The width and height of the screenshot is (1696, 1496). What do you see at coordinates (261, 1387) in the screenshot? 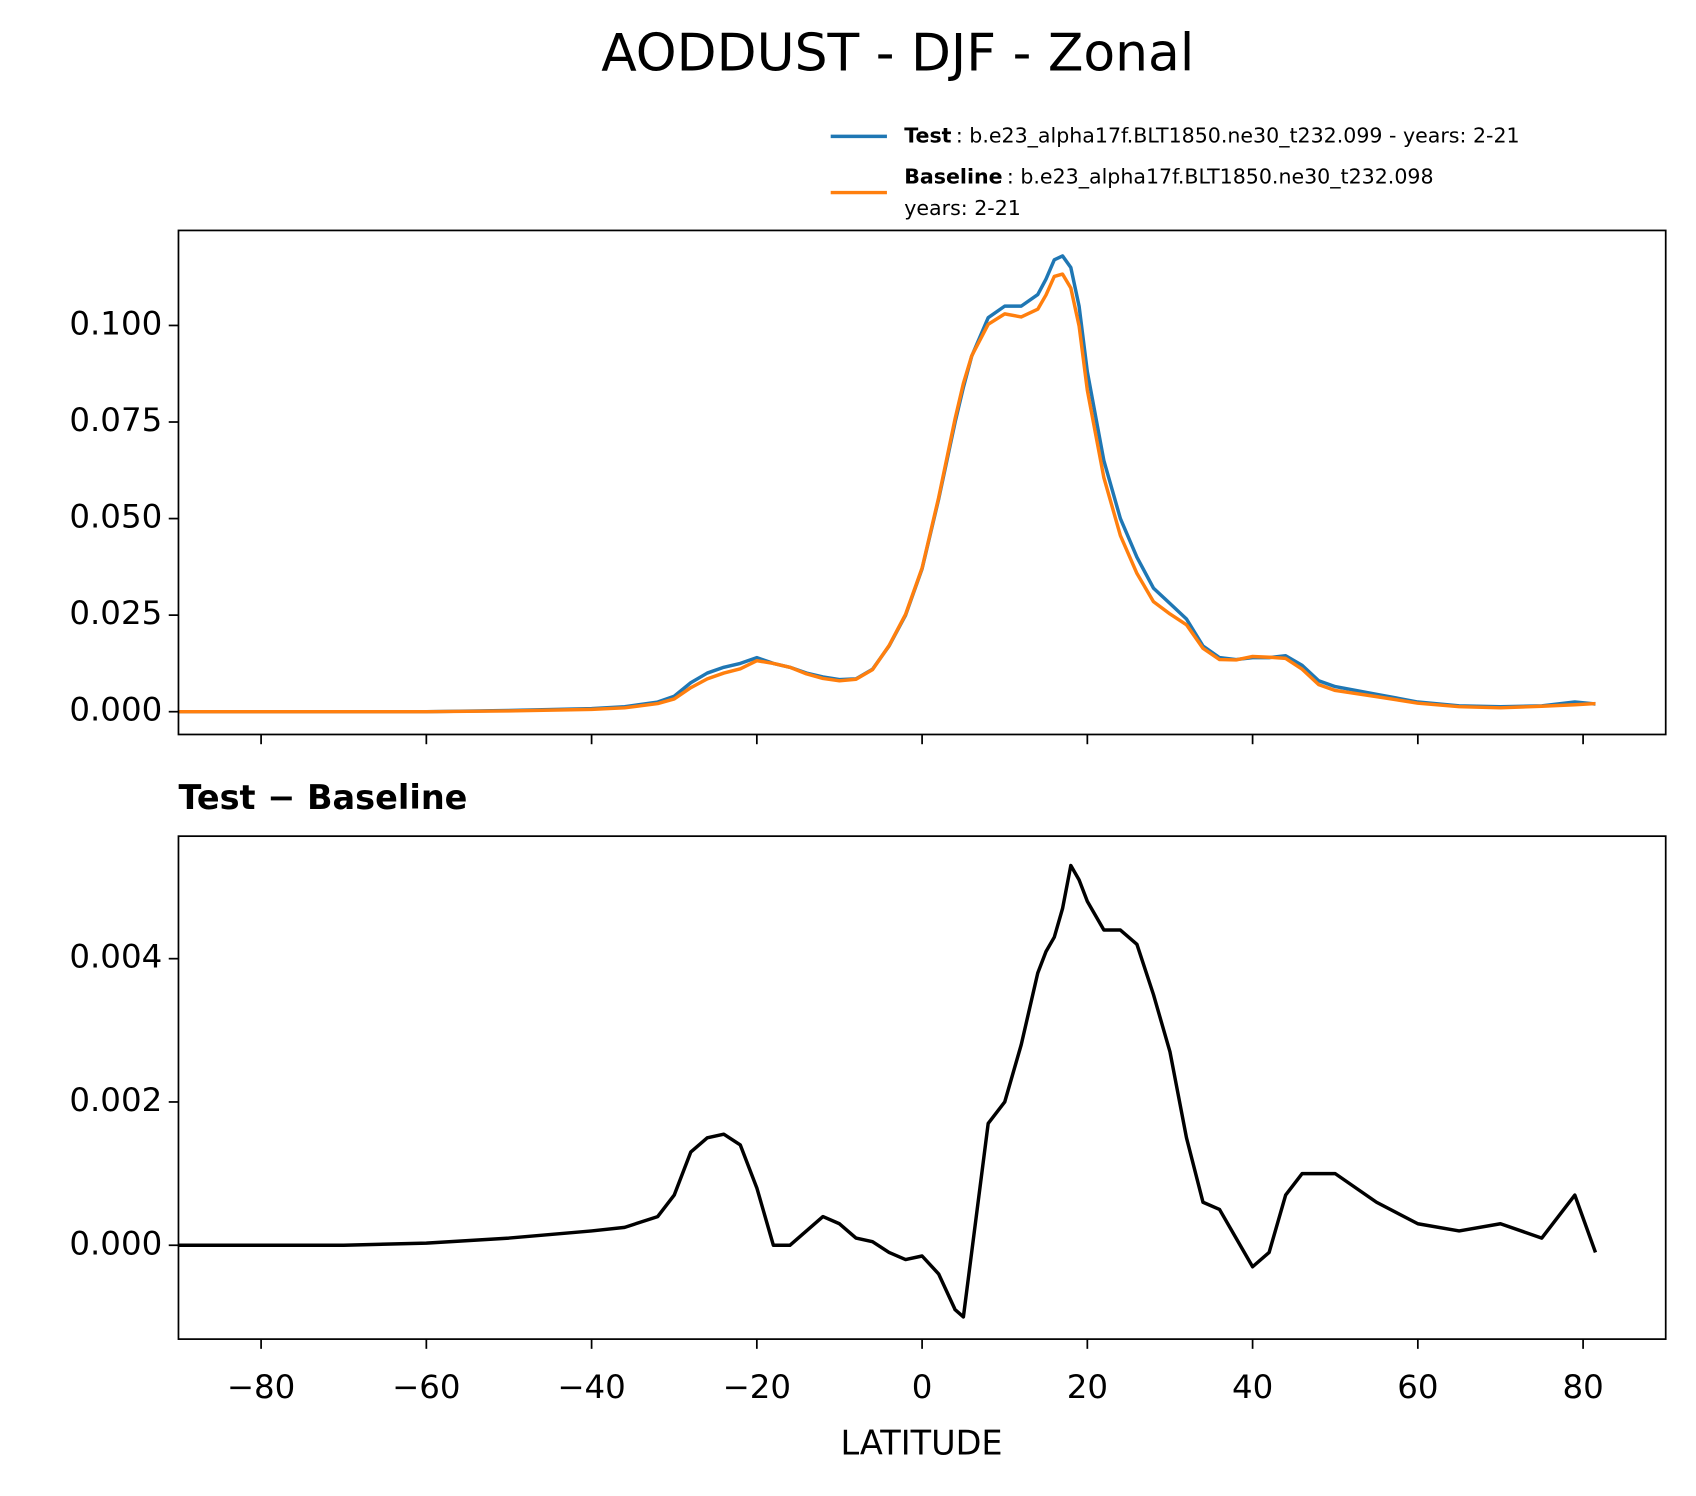
I see `x-tick-label: −80` at bounding box center [261, 1387].